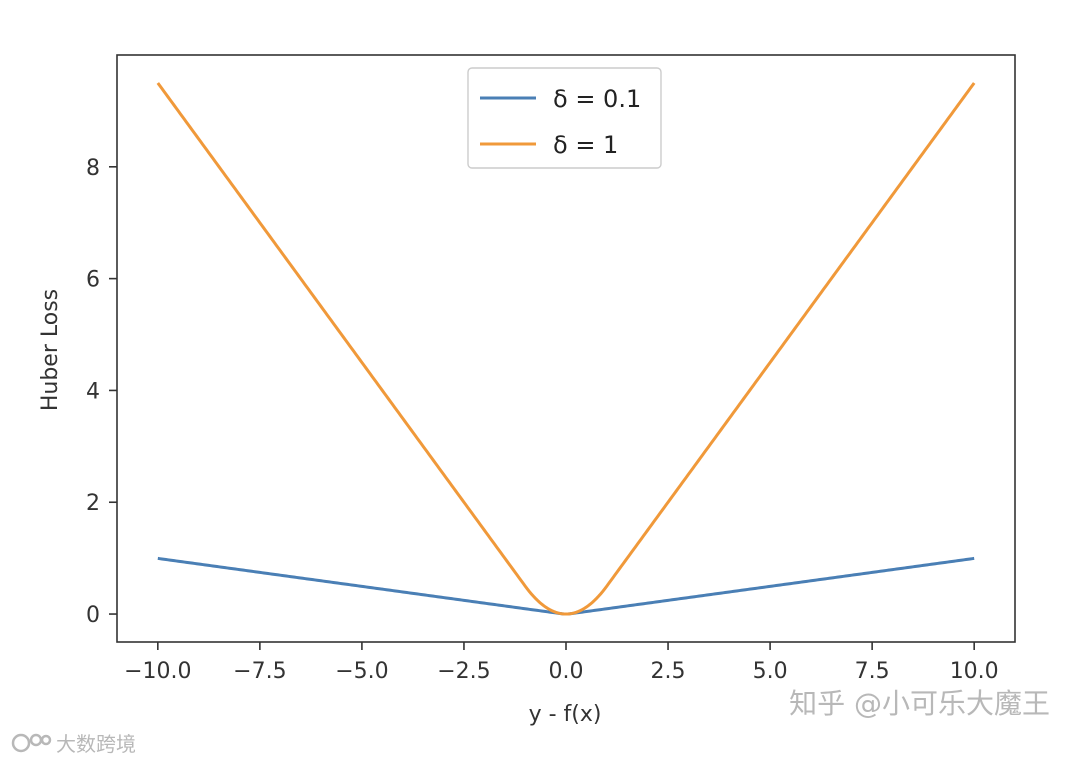 The height and width of the screenshot is (761, 1080). I want to click on x-tick-label: −2.5, so click(463, 671).